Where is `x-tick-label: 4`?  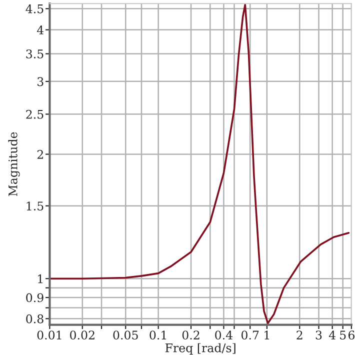 x-tick-label: 4 is located at coordinates (332, 335).